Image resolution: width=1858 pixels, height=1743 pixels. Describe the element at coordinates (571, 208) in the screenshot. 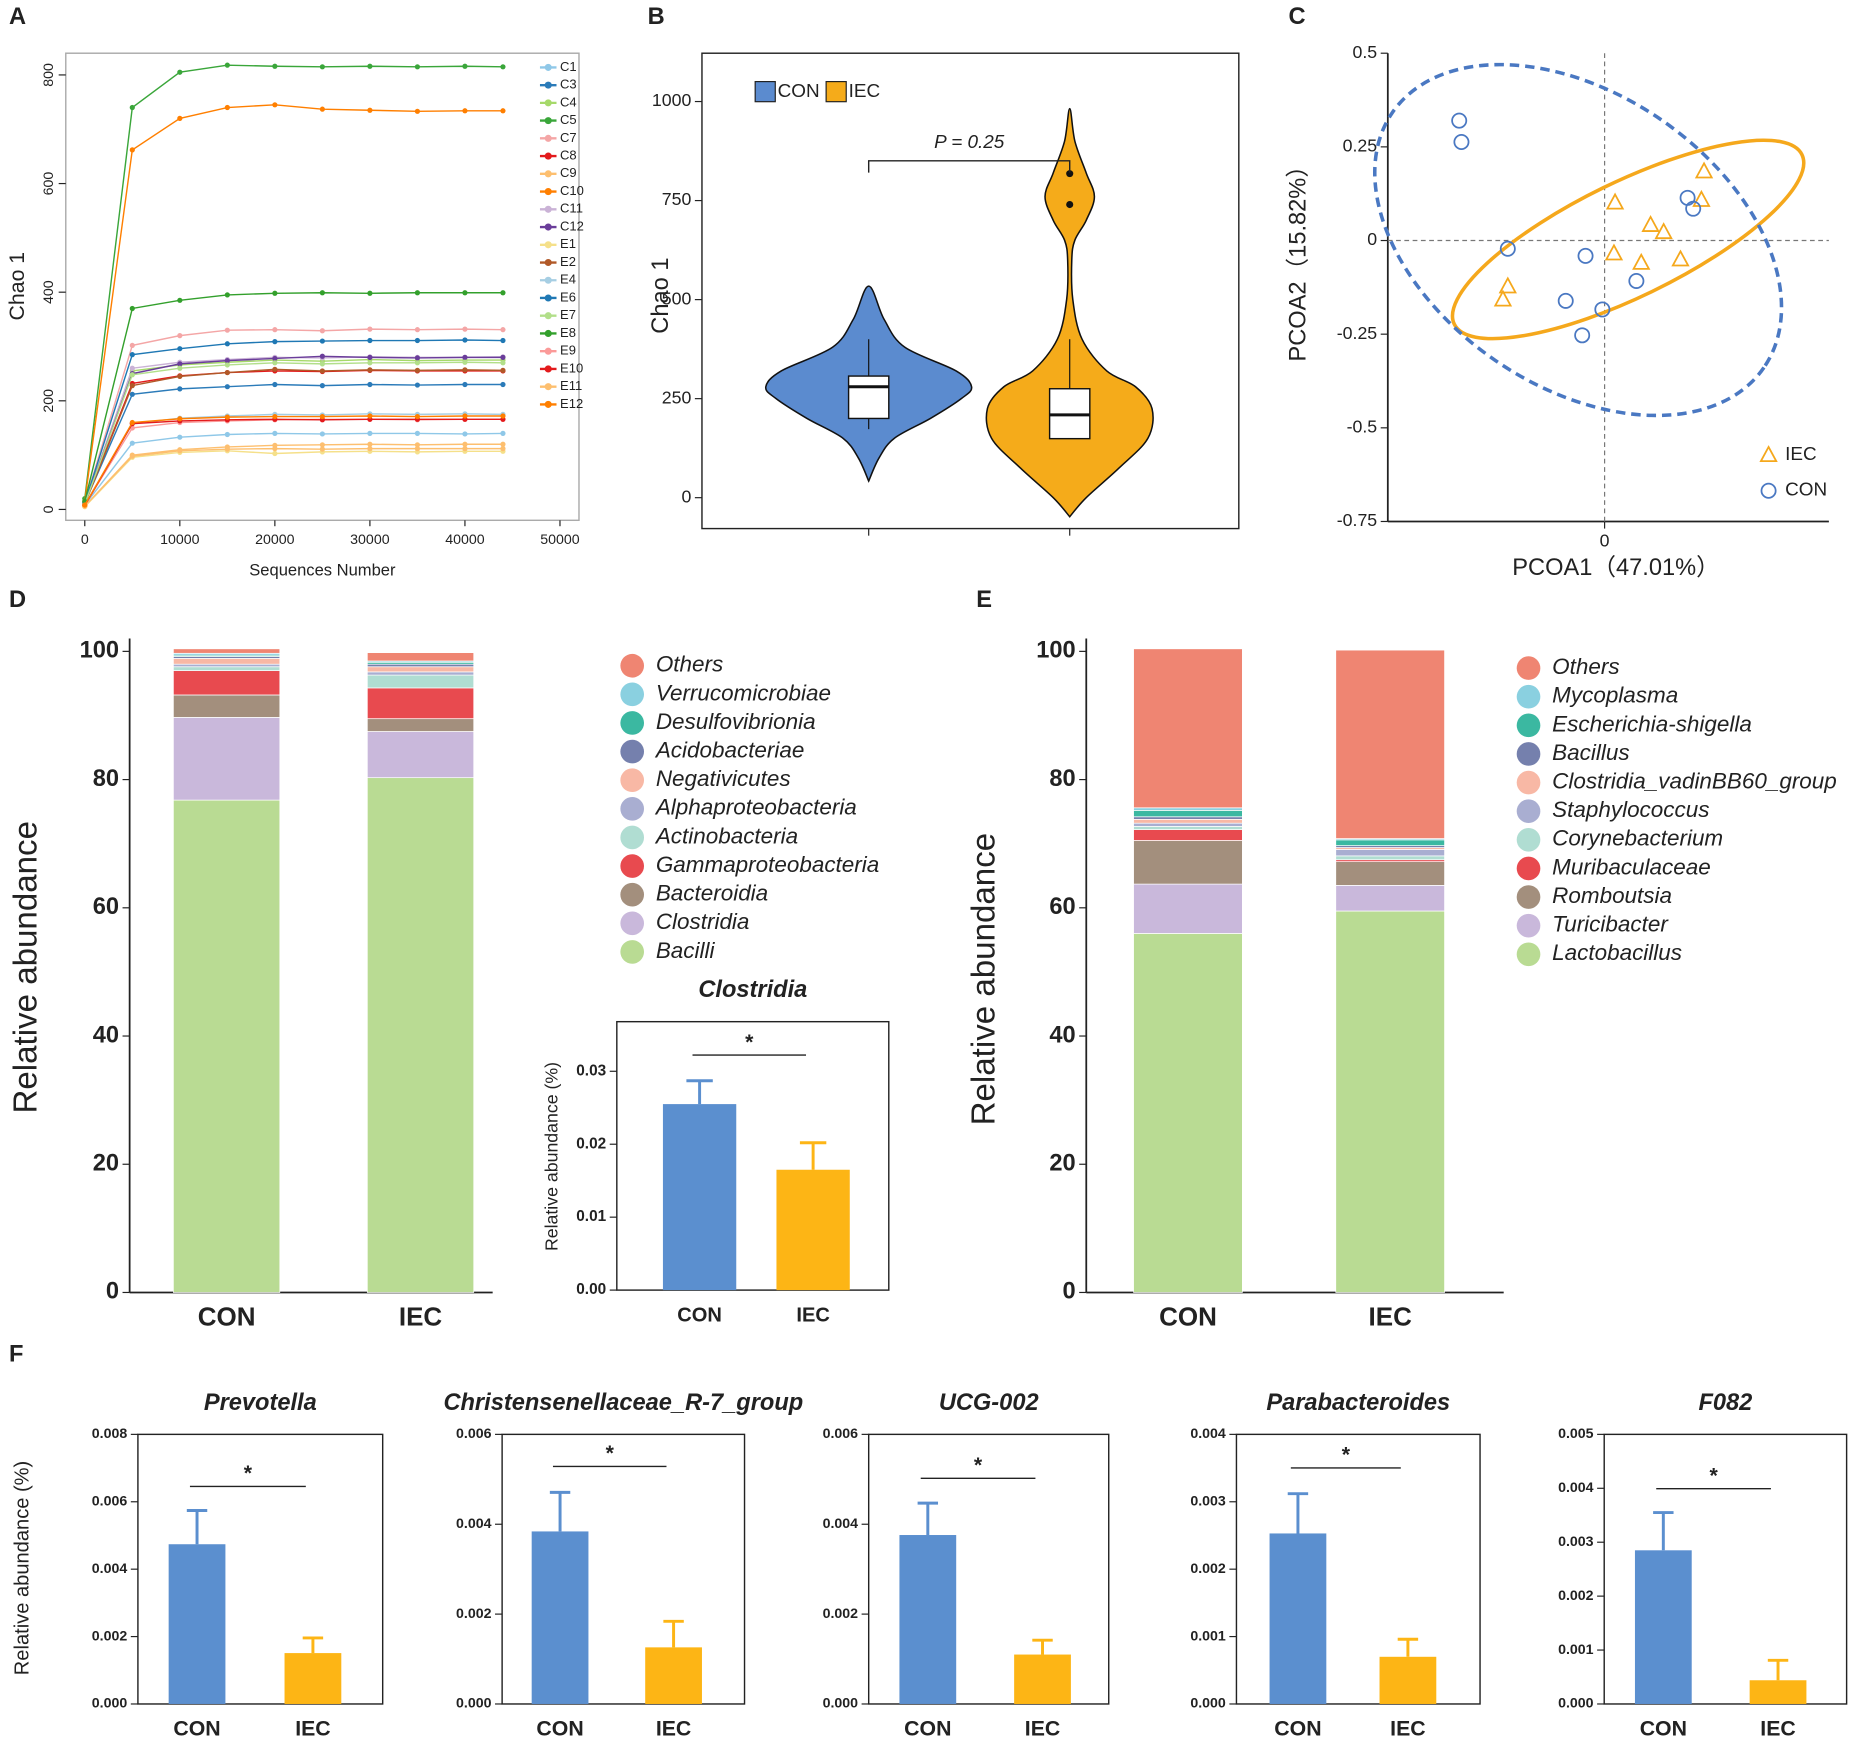

I see `legend-label: C11` at that location.